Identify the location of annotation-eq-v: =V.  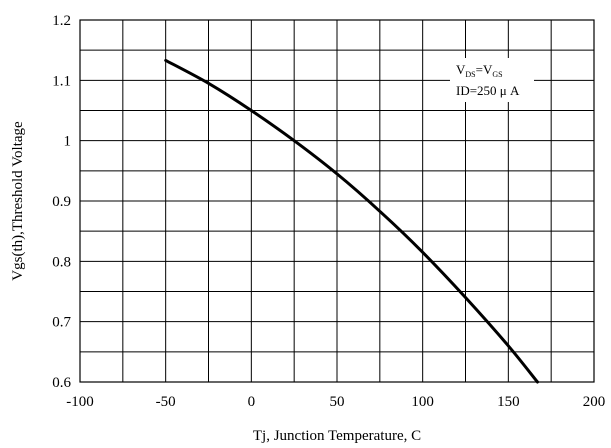
(484, 69).